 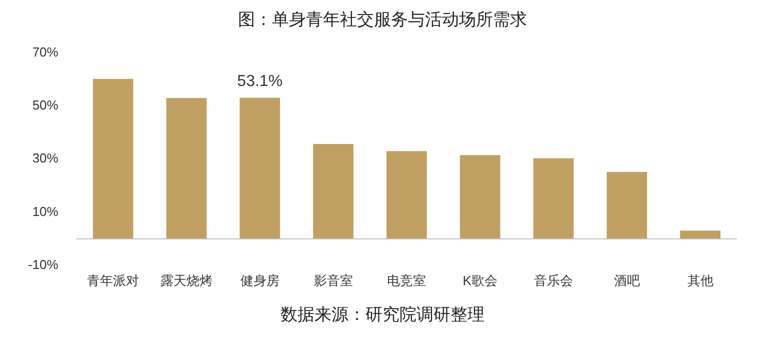 What do you see at coordinates (43, 264) in the screenshot?
I see `y-tick-label: -10%` at bounding box center [43, 264].